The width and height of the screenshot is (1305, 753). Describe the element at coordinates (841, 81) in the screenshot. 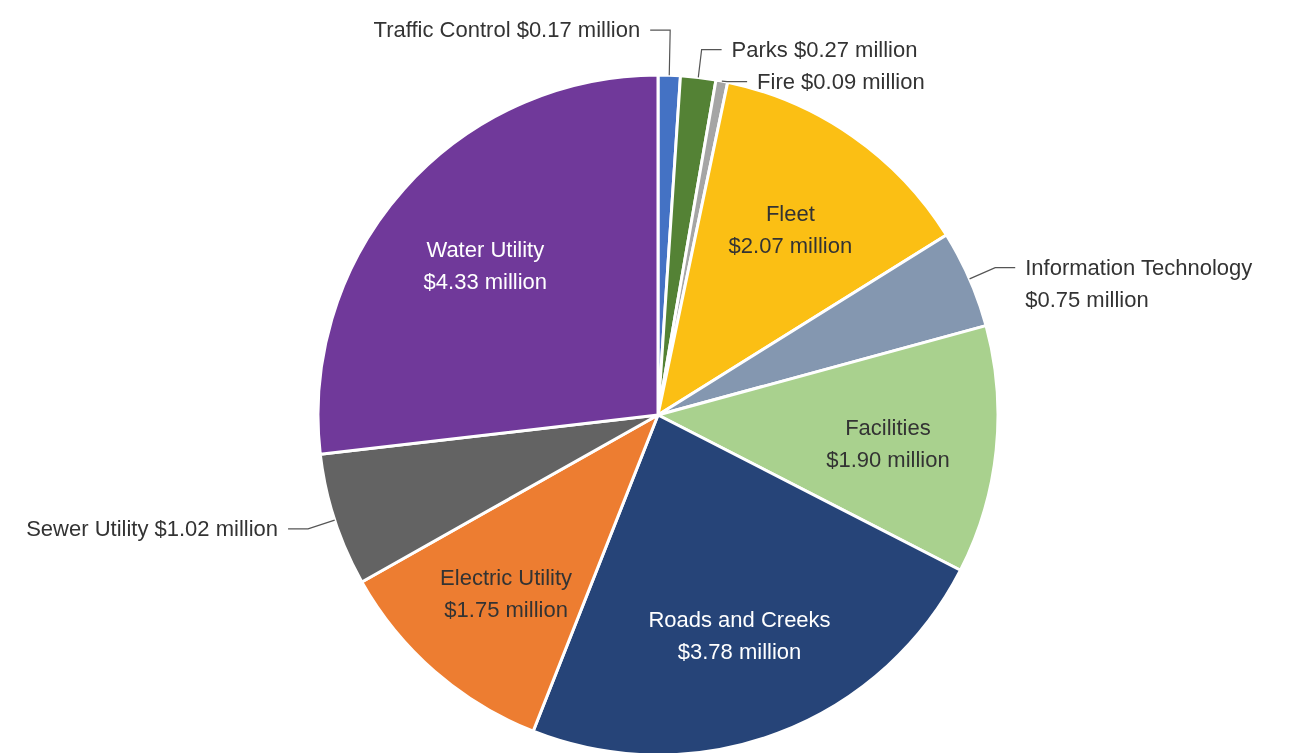

I see `slice-label: Fire $0.09 million` at that location.